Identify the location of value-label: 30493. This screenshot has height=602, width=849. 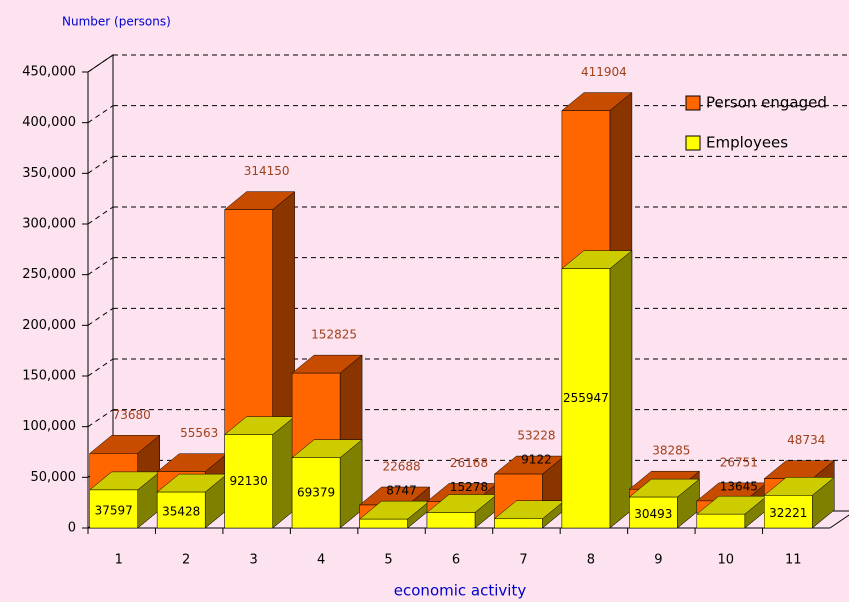
(653, 514).